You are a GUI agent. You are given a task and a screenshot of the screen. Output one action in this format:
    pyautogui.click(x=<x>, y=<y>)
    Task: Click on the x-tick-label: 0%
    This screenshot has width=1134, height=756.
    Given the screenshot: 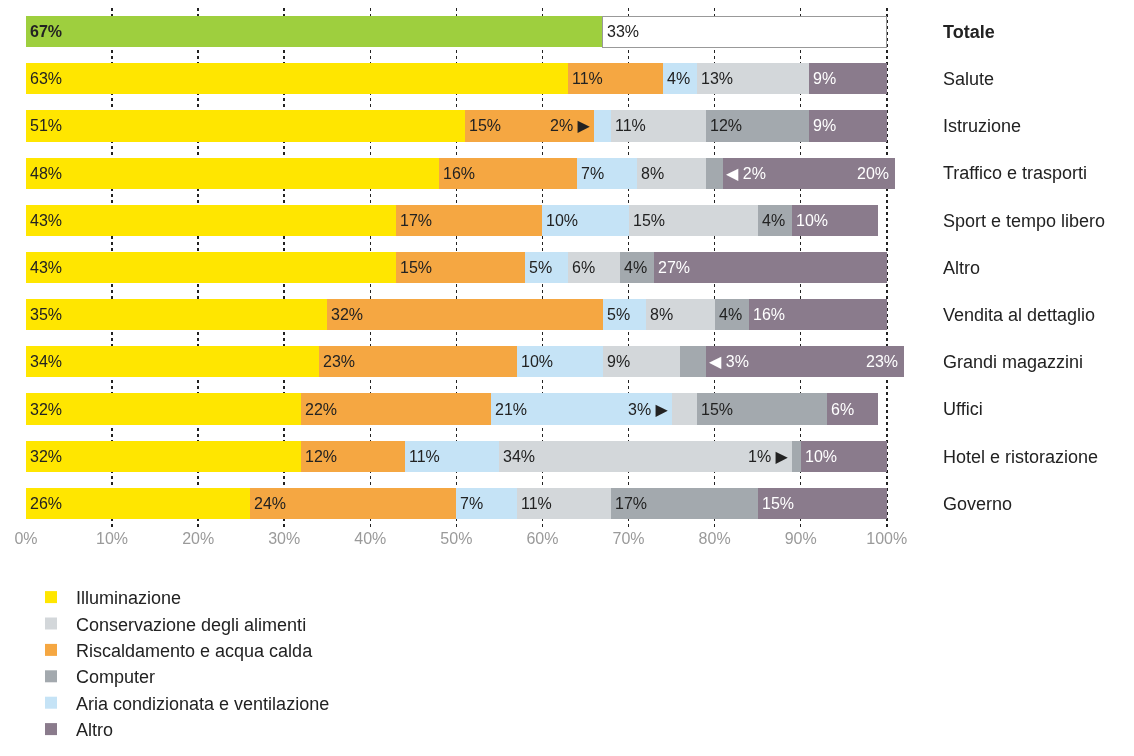 What is the action you would take?
    pyautogui.click(x=26, y=538)
    